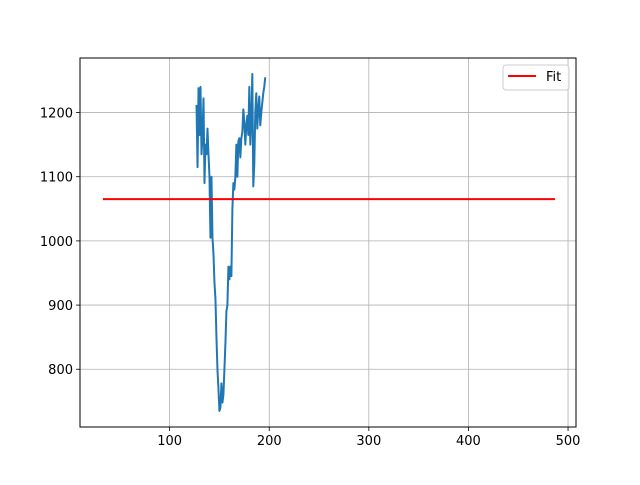  I want to click on y-tick-label: 900, so click(60, 306).